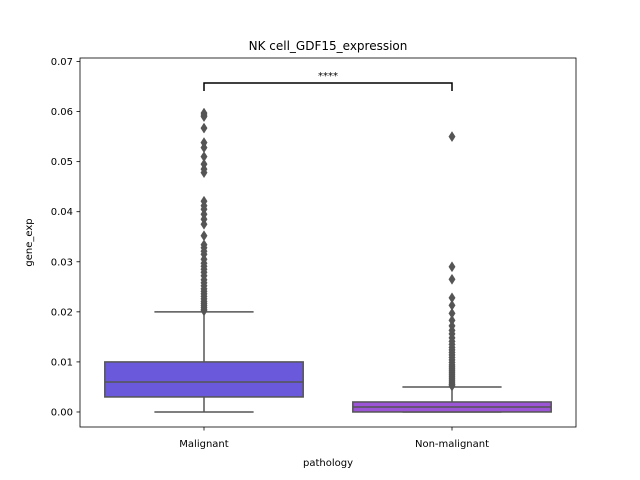  I want to click on y-tick-label: 0.00, so click(62, 412).